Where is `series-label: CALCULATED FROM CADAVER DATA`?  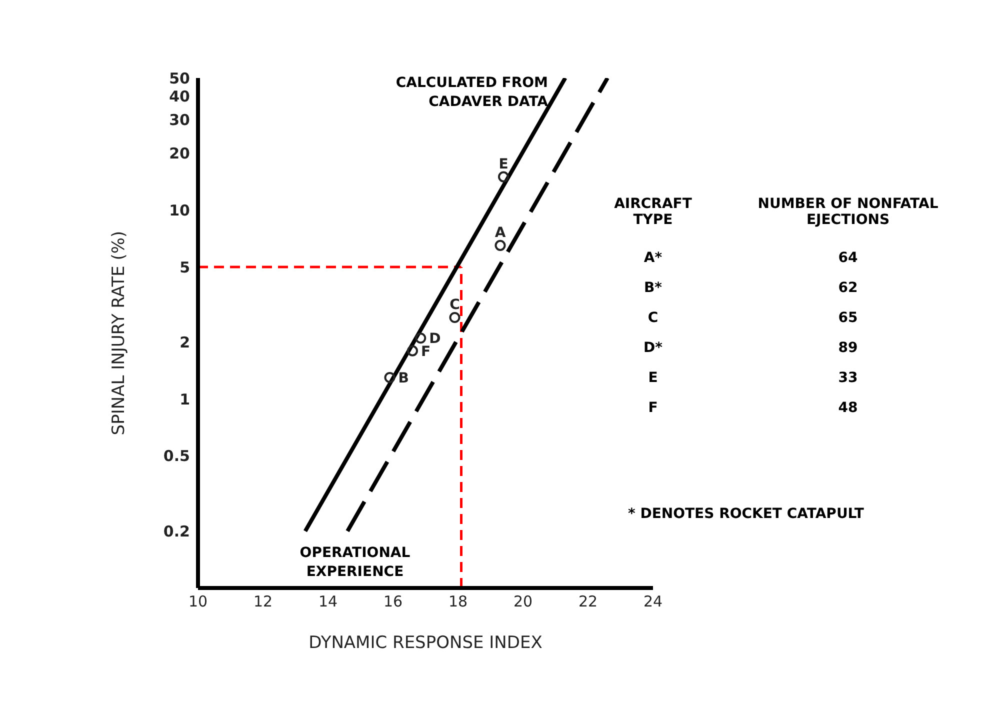
series-label: CALCULATED FROM CADAVER DATA is located at coordinates (471, 93).